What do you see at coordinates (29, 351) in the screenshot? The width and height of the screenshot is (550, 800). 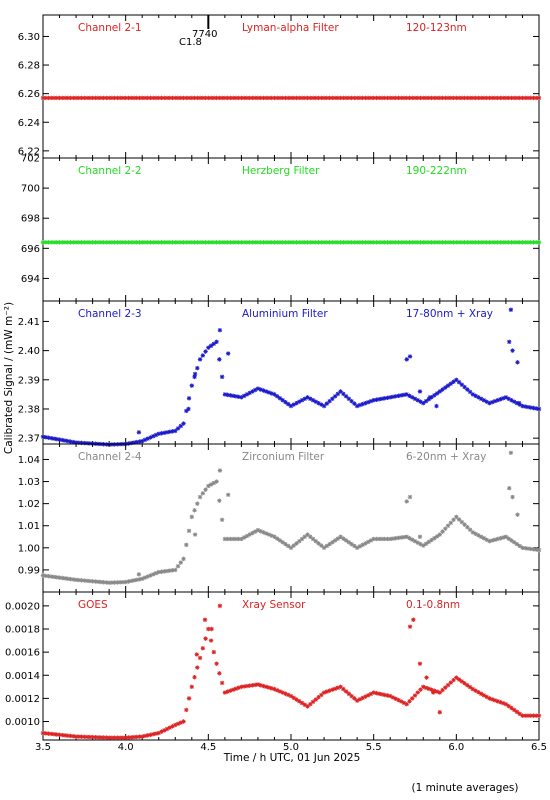 I see `y-tick-label: 2.40` at bounding box center [29, 351].